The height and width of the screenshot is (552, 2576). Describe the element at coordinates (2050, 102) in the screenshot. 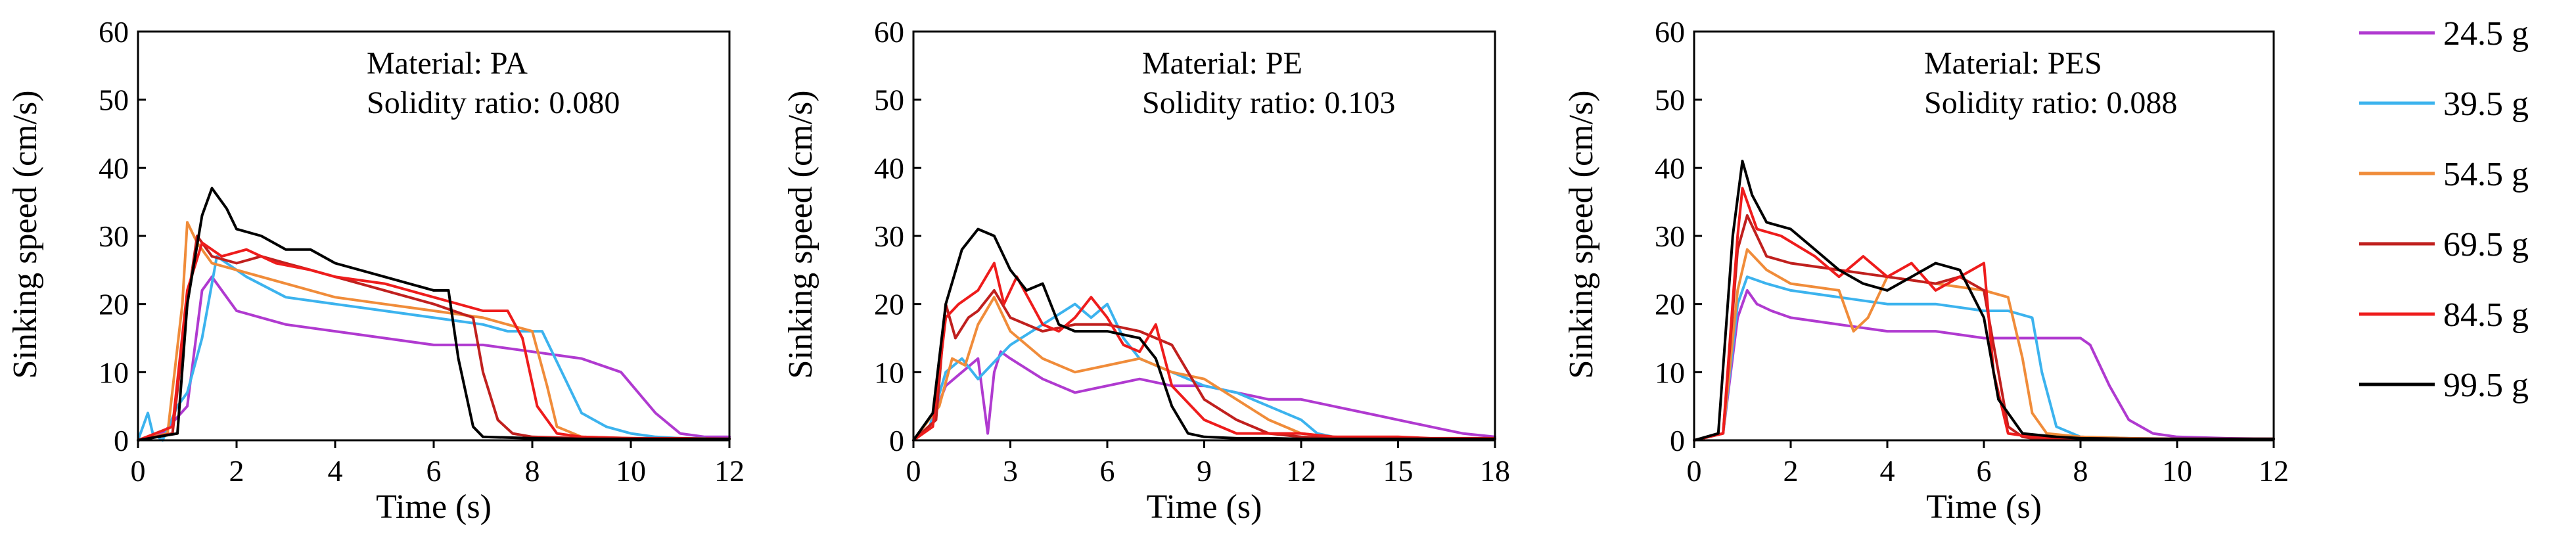

I see `annotation-solidity: Solidity ratio: 0.088` at that location.